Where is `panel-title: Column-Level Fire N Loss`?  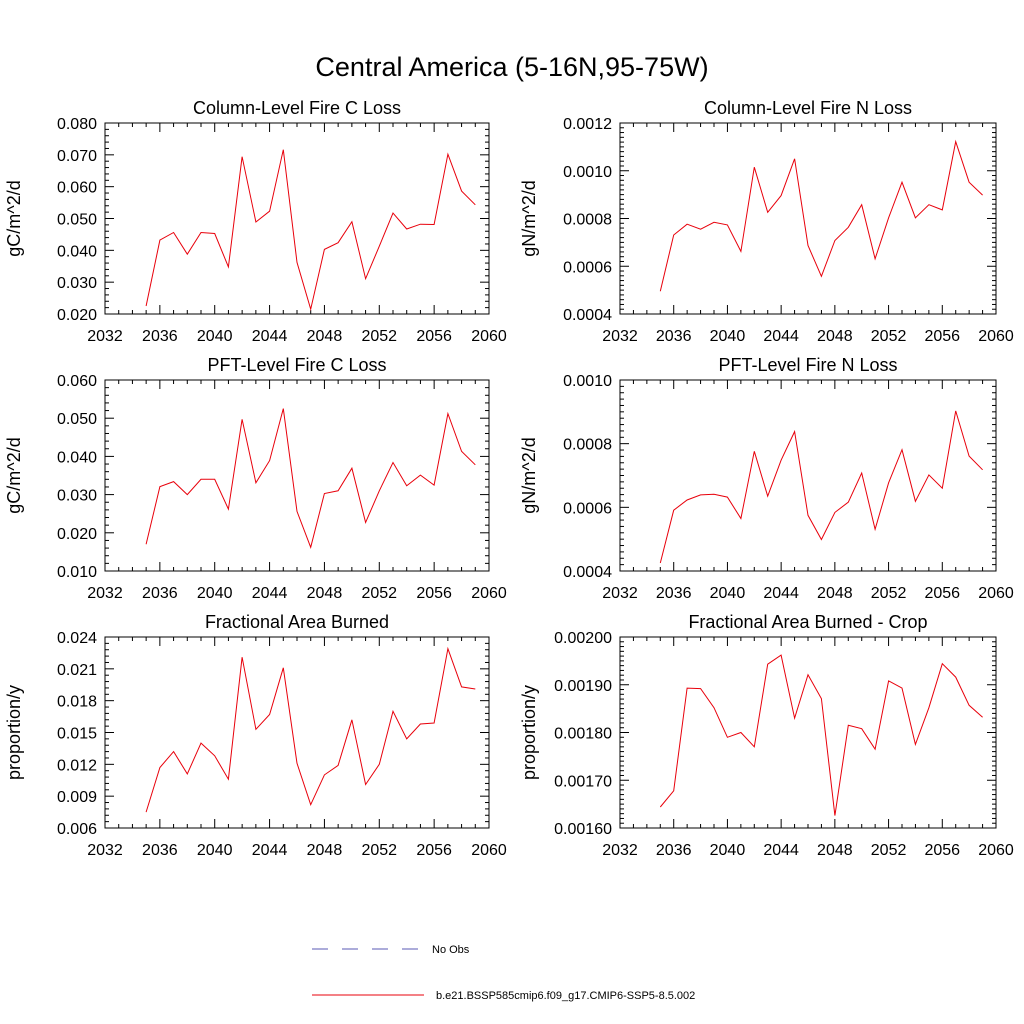
panel-title: Column-Level Fire N Loss is located at coordinates (808, 108).